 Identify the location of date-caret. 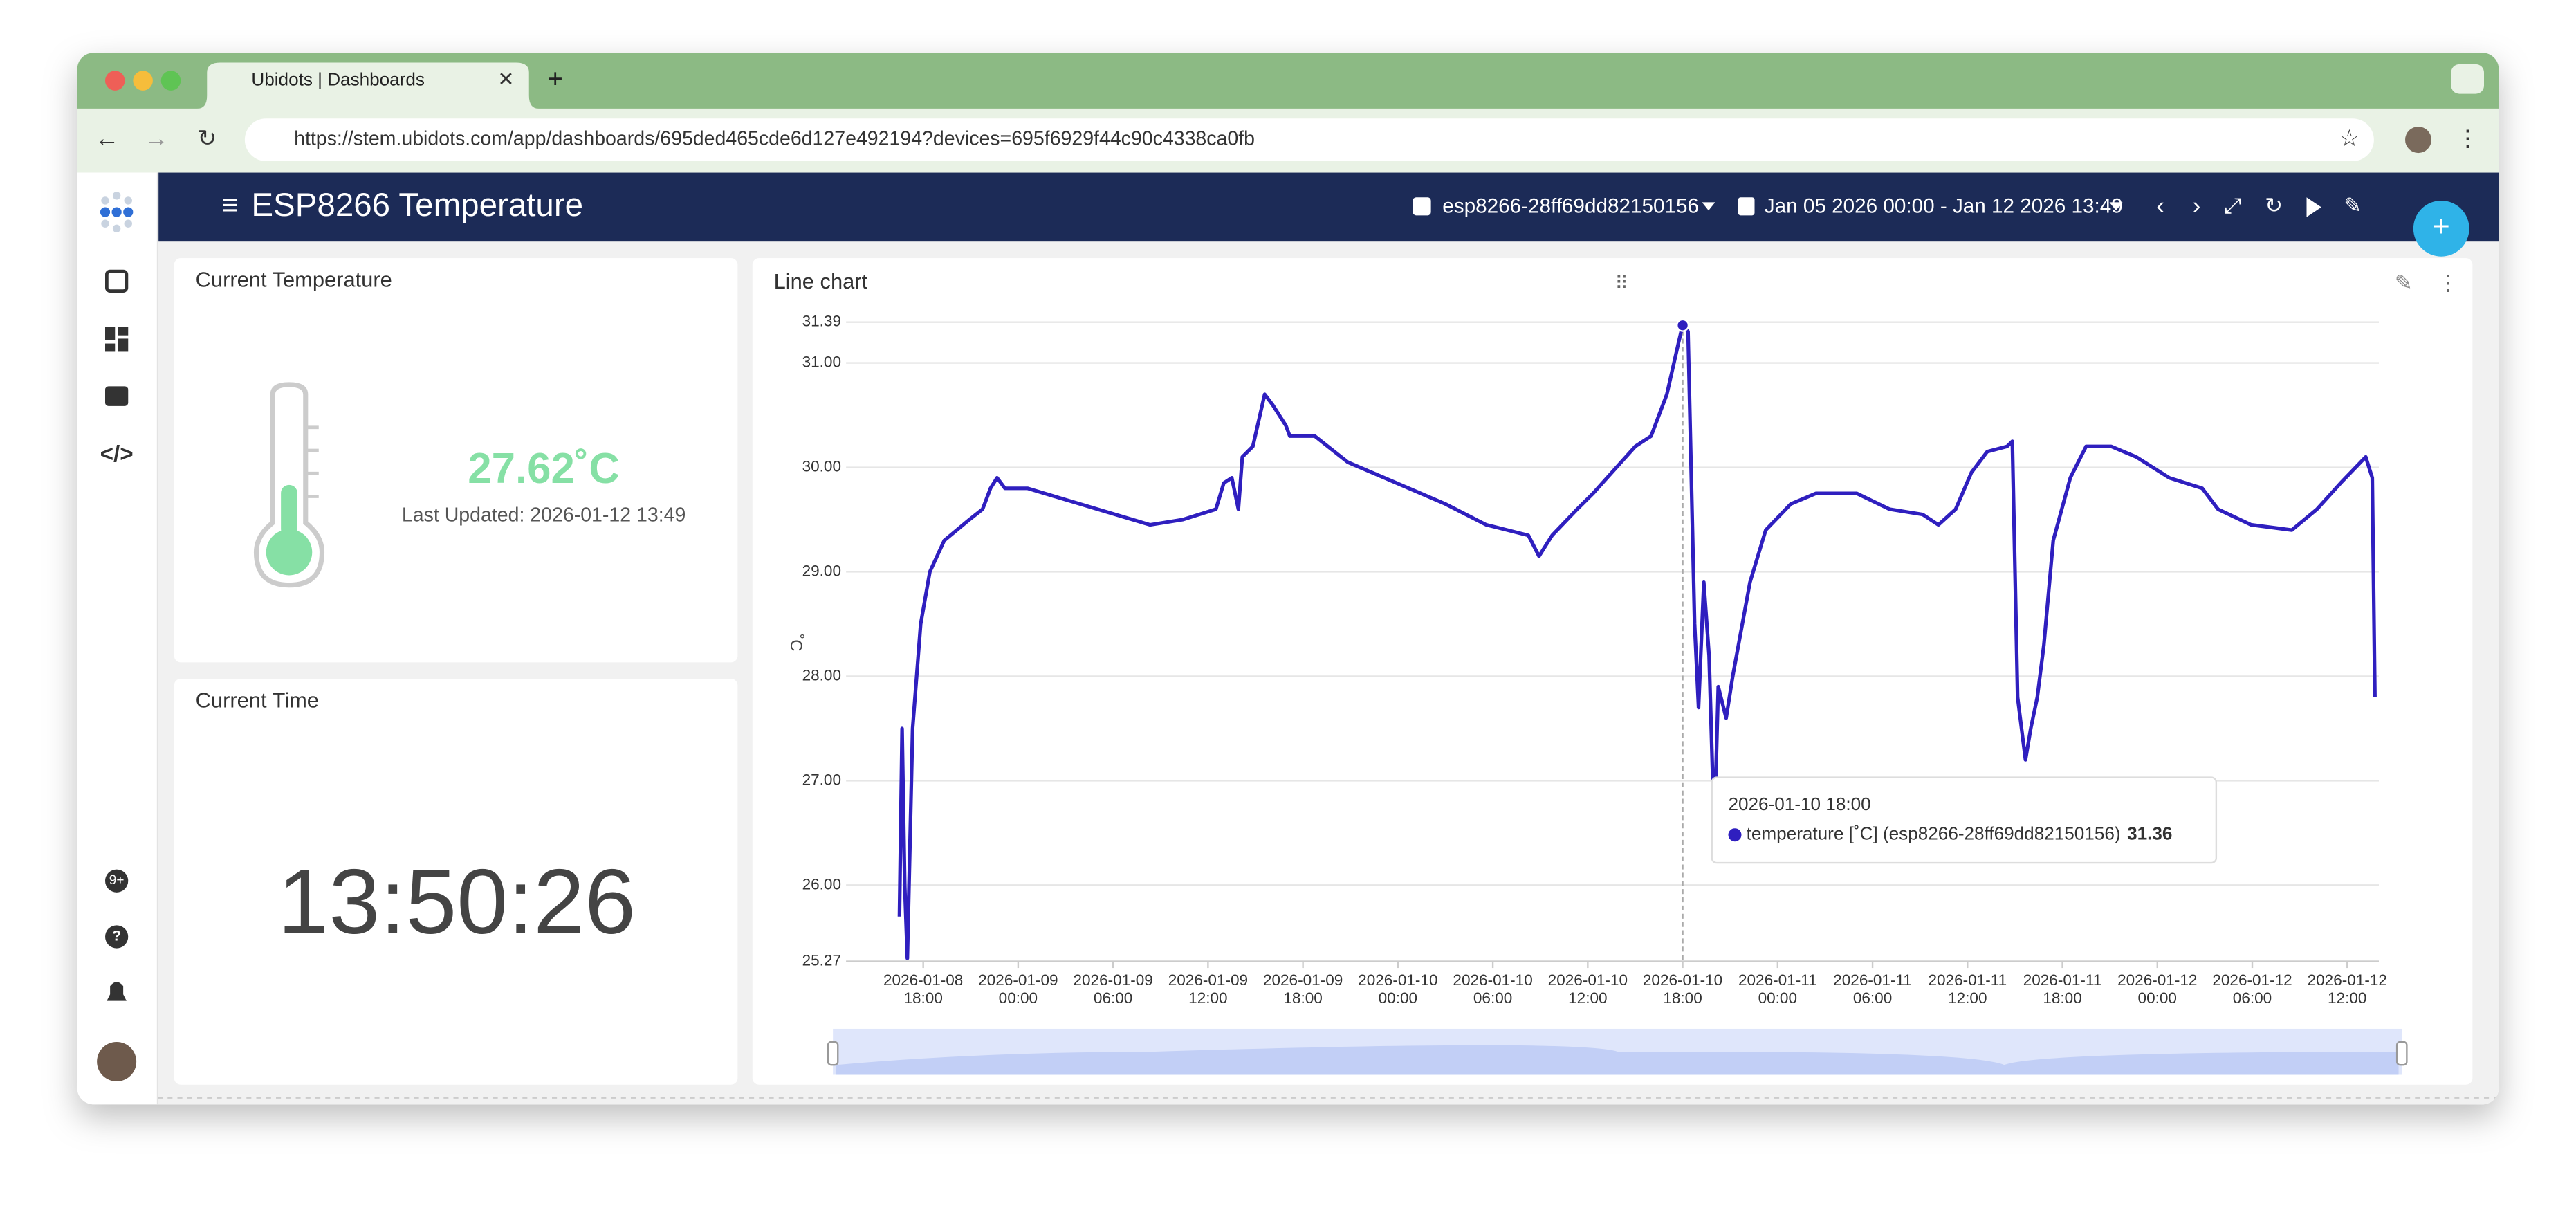
(2116, 206).